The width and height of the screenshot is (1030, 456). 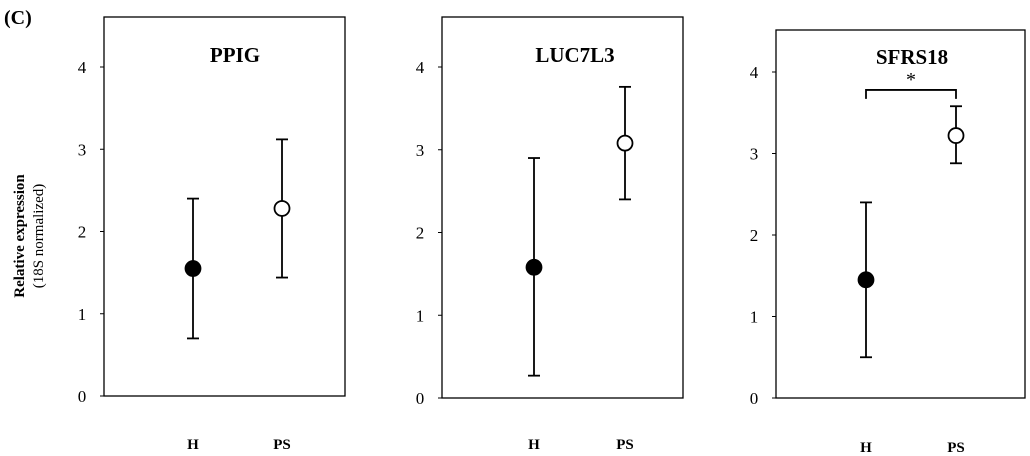 I want to click on panel-1-y-tick-label-0: 0, so click(x=82, y=396).